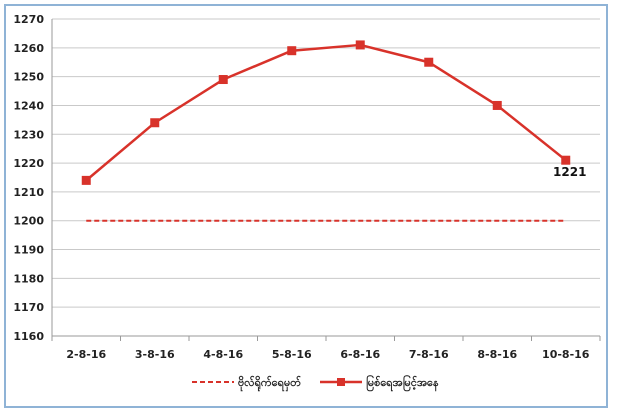 The image size is (617, 416). Describe the element at coordinates (28, 163) in the screenshot. I see `y-tick-label: 1220` at that location.